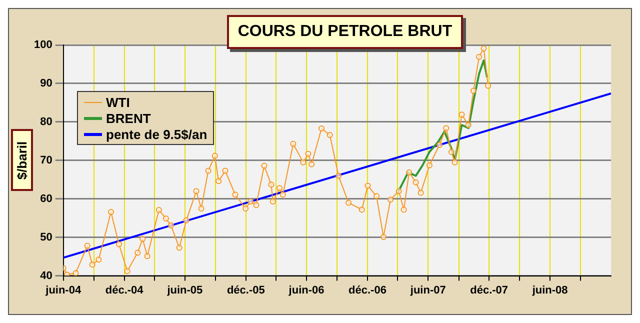  What do you see at coordinates (549, 290) in the screenshot?
I see `x-tick-label: juin-08` at bounding box center [549, 290].